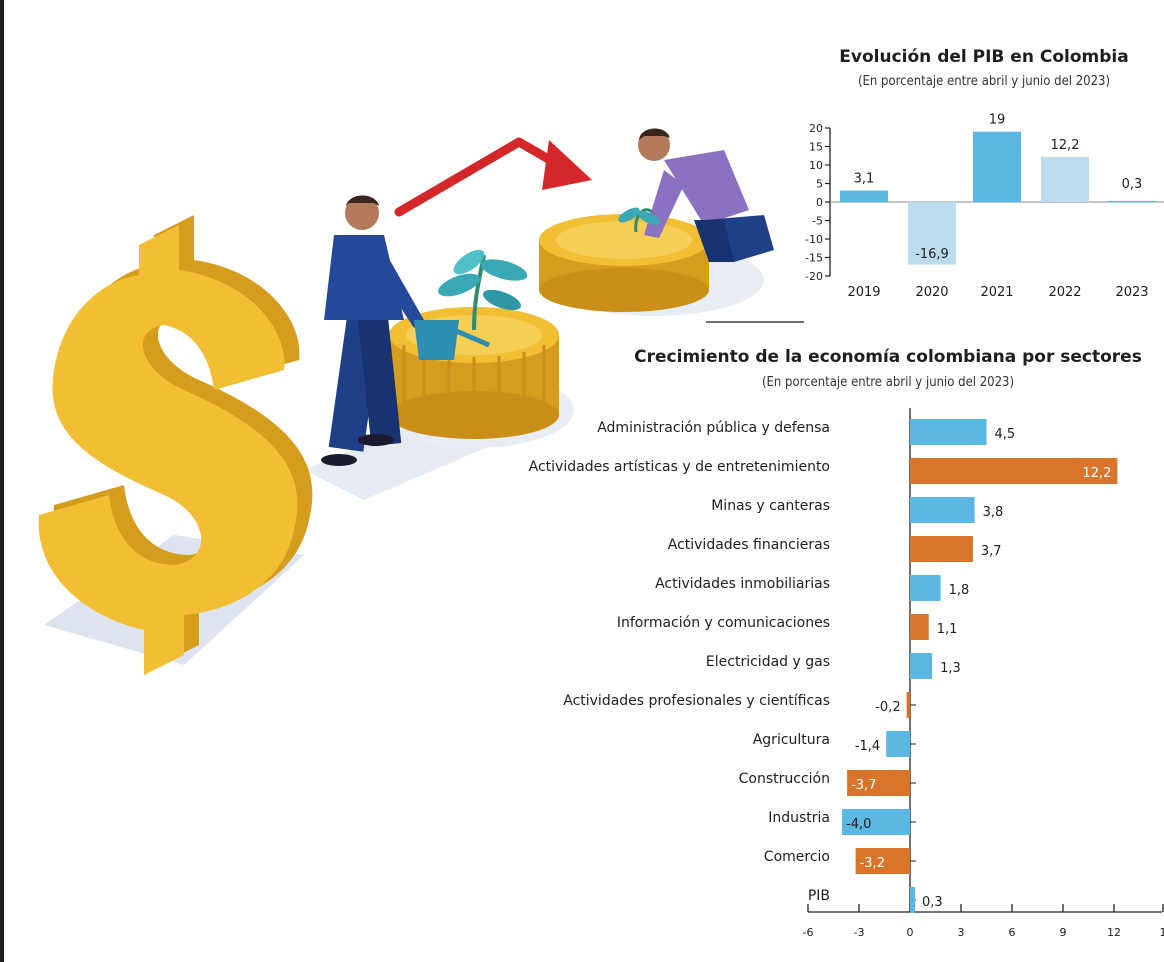 The width and height of the screenshot is (1164, 962). I want to click on bar-Electricidad y gas, so click(921, 666).